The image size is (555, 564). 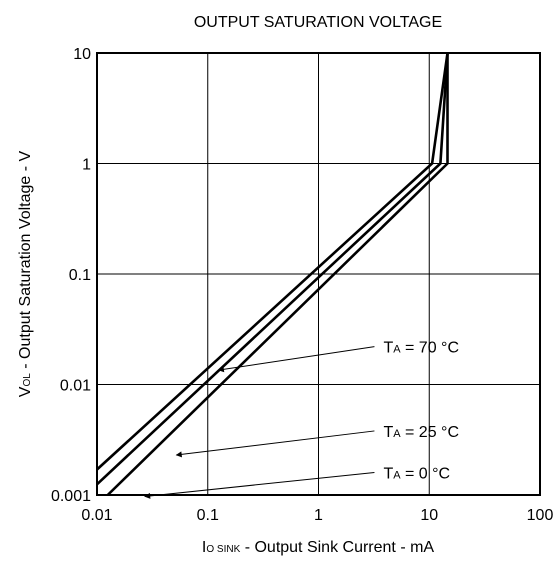 What do you see at coordinates (71, 496) in the screenshot?
I see `y-tick-label: 0.001` at bounding box center [71, 496].